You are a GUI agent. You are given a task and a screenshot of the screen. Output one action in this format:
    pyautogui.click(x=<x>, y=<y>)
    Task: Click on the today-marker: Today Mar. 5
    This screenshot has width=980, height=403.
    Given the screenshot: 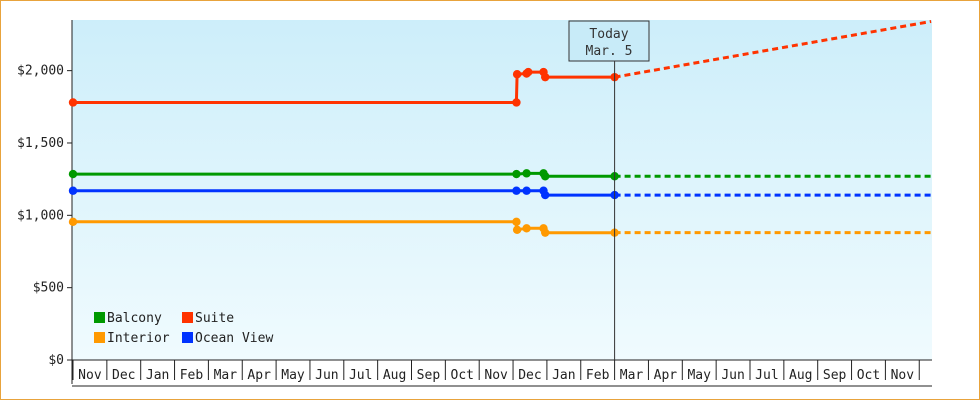 What is the action you would take?
    pyautogui.click(x=609, y=190)
    